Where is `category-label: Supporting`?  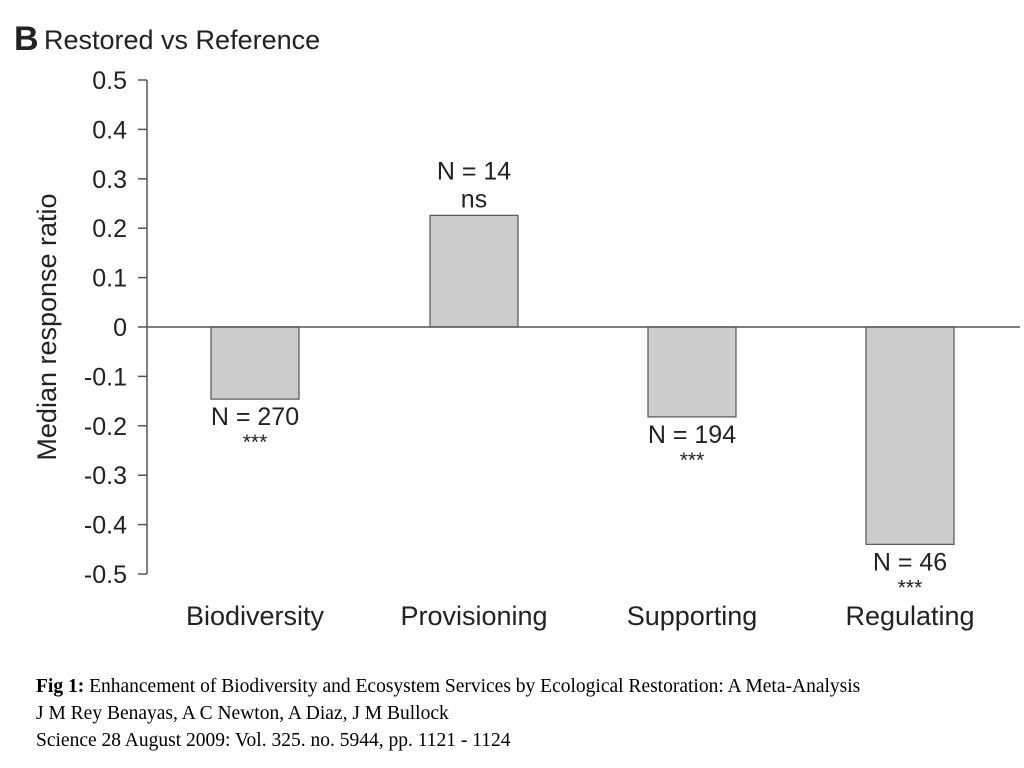 category-label: Supporting is located at coordinates (692, 616).